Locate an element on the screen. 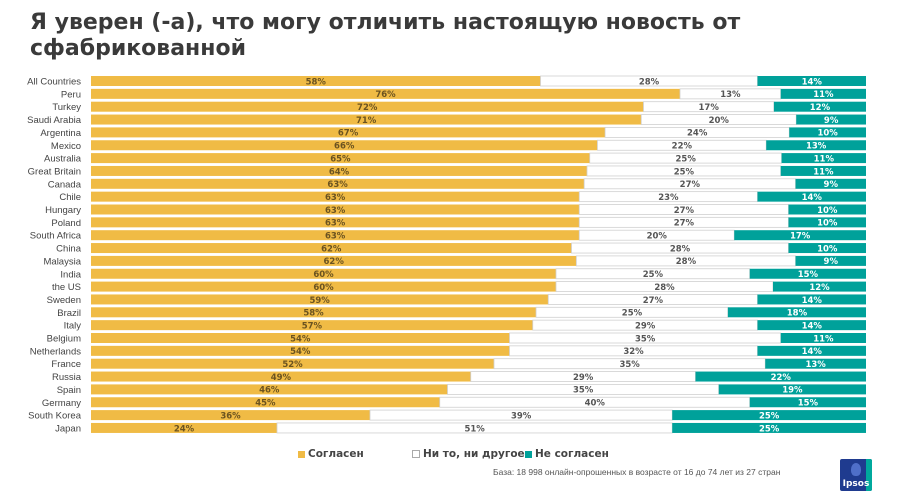 Image resolution: width=900 pixels, height=502 pixels. data-label: 35% is located at coordinates (629, 365).